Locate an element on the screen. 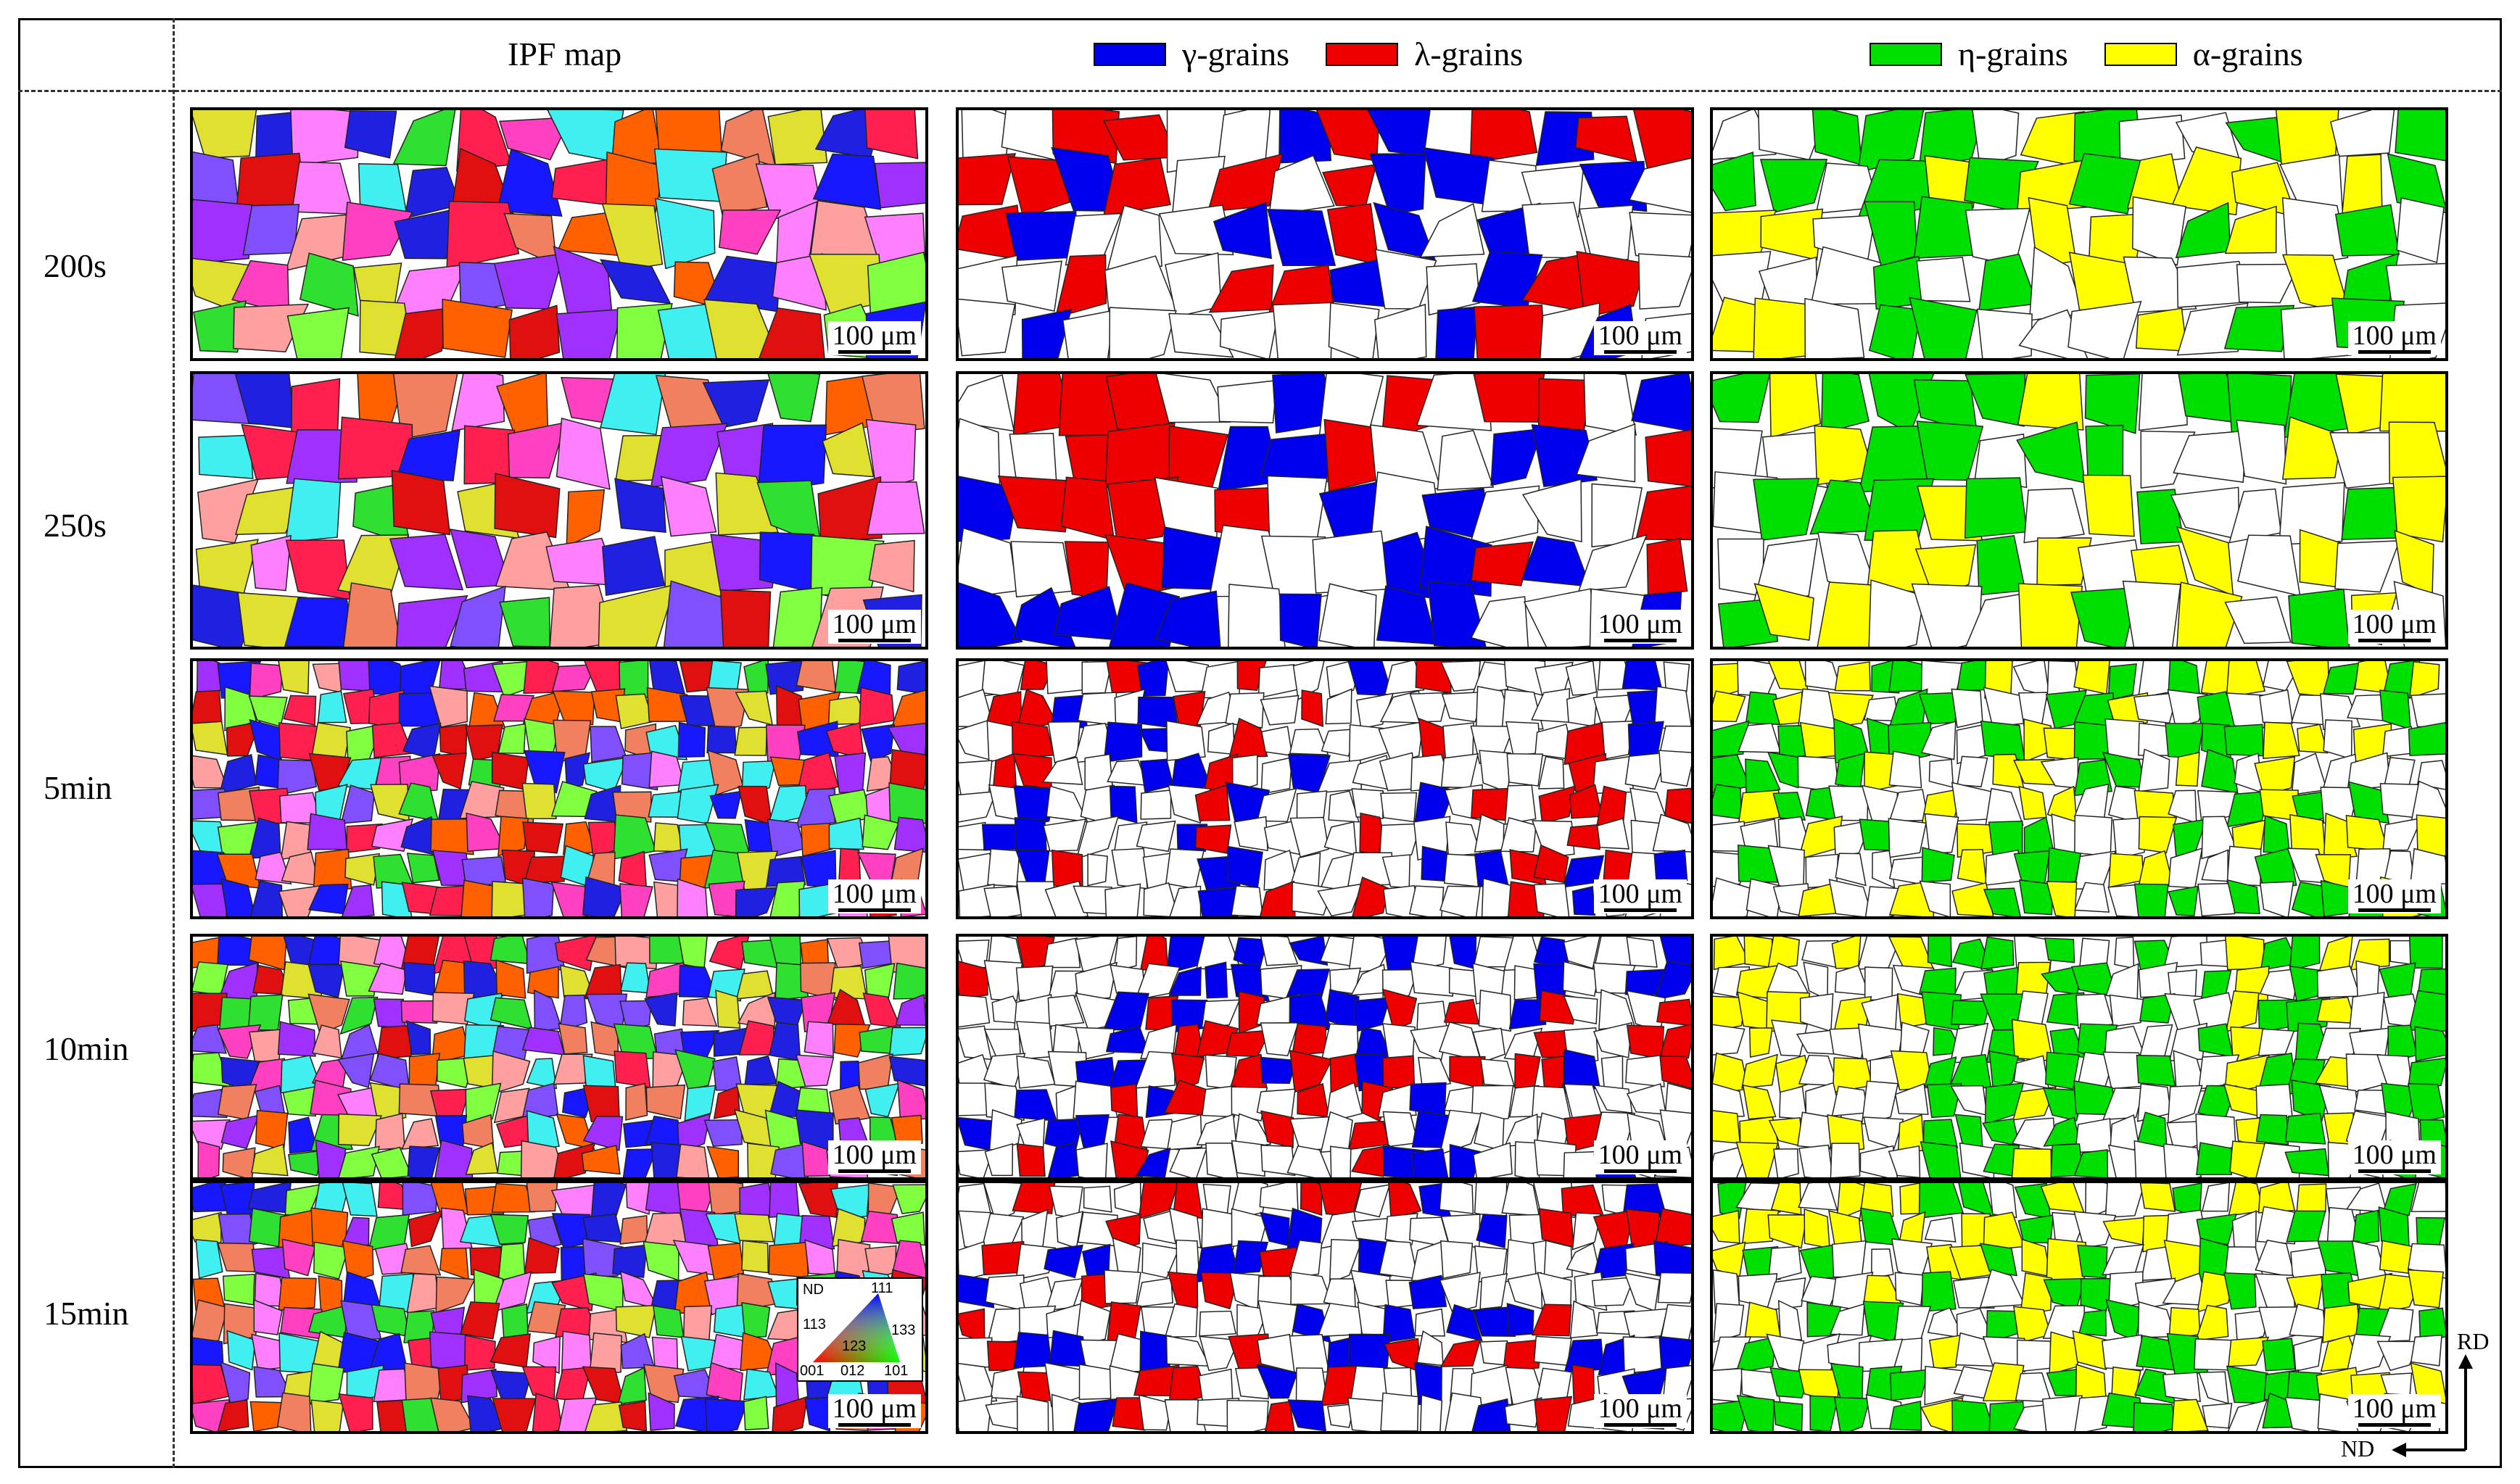 The width and height of the screenshot is (2520, 1484). ipf-triangle-icon is located at coordinates (856, 1327).